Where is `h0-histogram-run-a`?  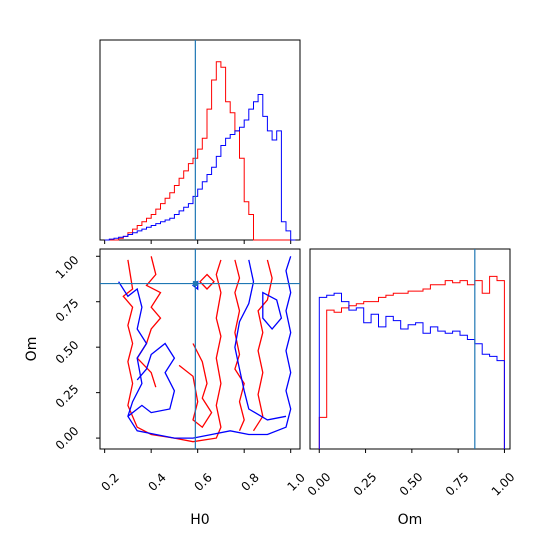 h0-histogram-run-a is located at coordinates (200, 151).